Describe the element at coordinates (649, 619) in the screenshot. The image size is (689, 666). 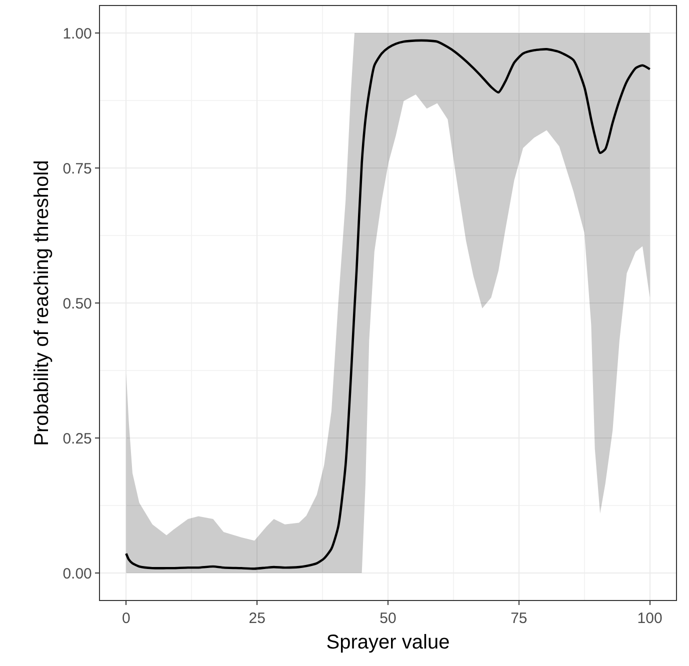
I see `x-tick-label: 100` at that location.